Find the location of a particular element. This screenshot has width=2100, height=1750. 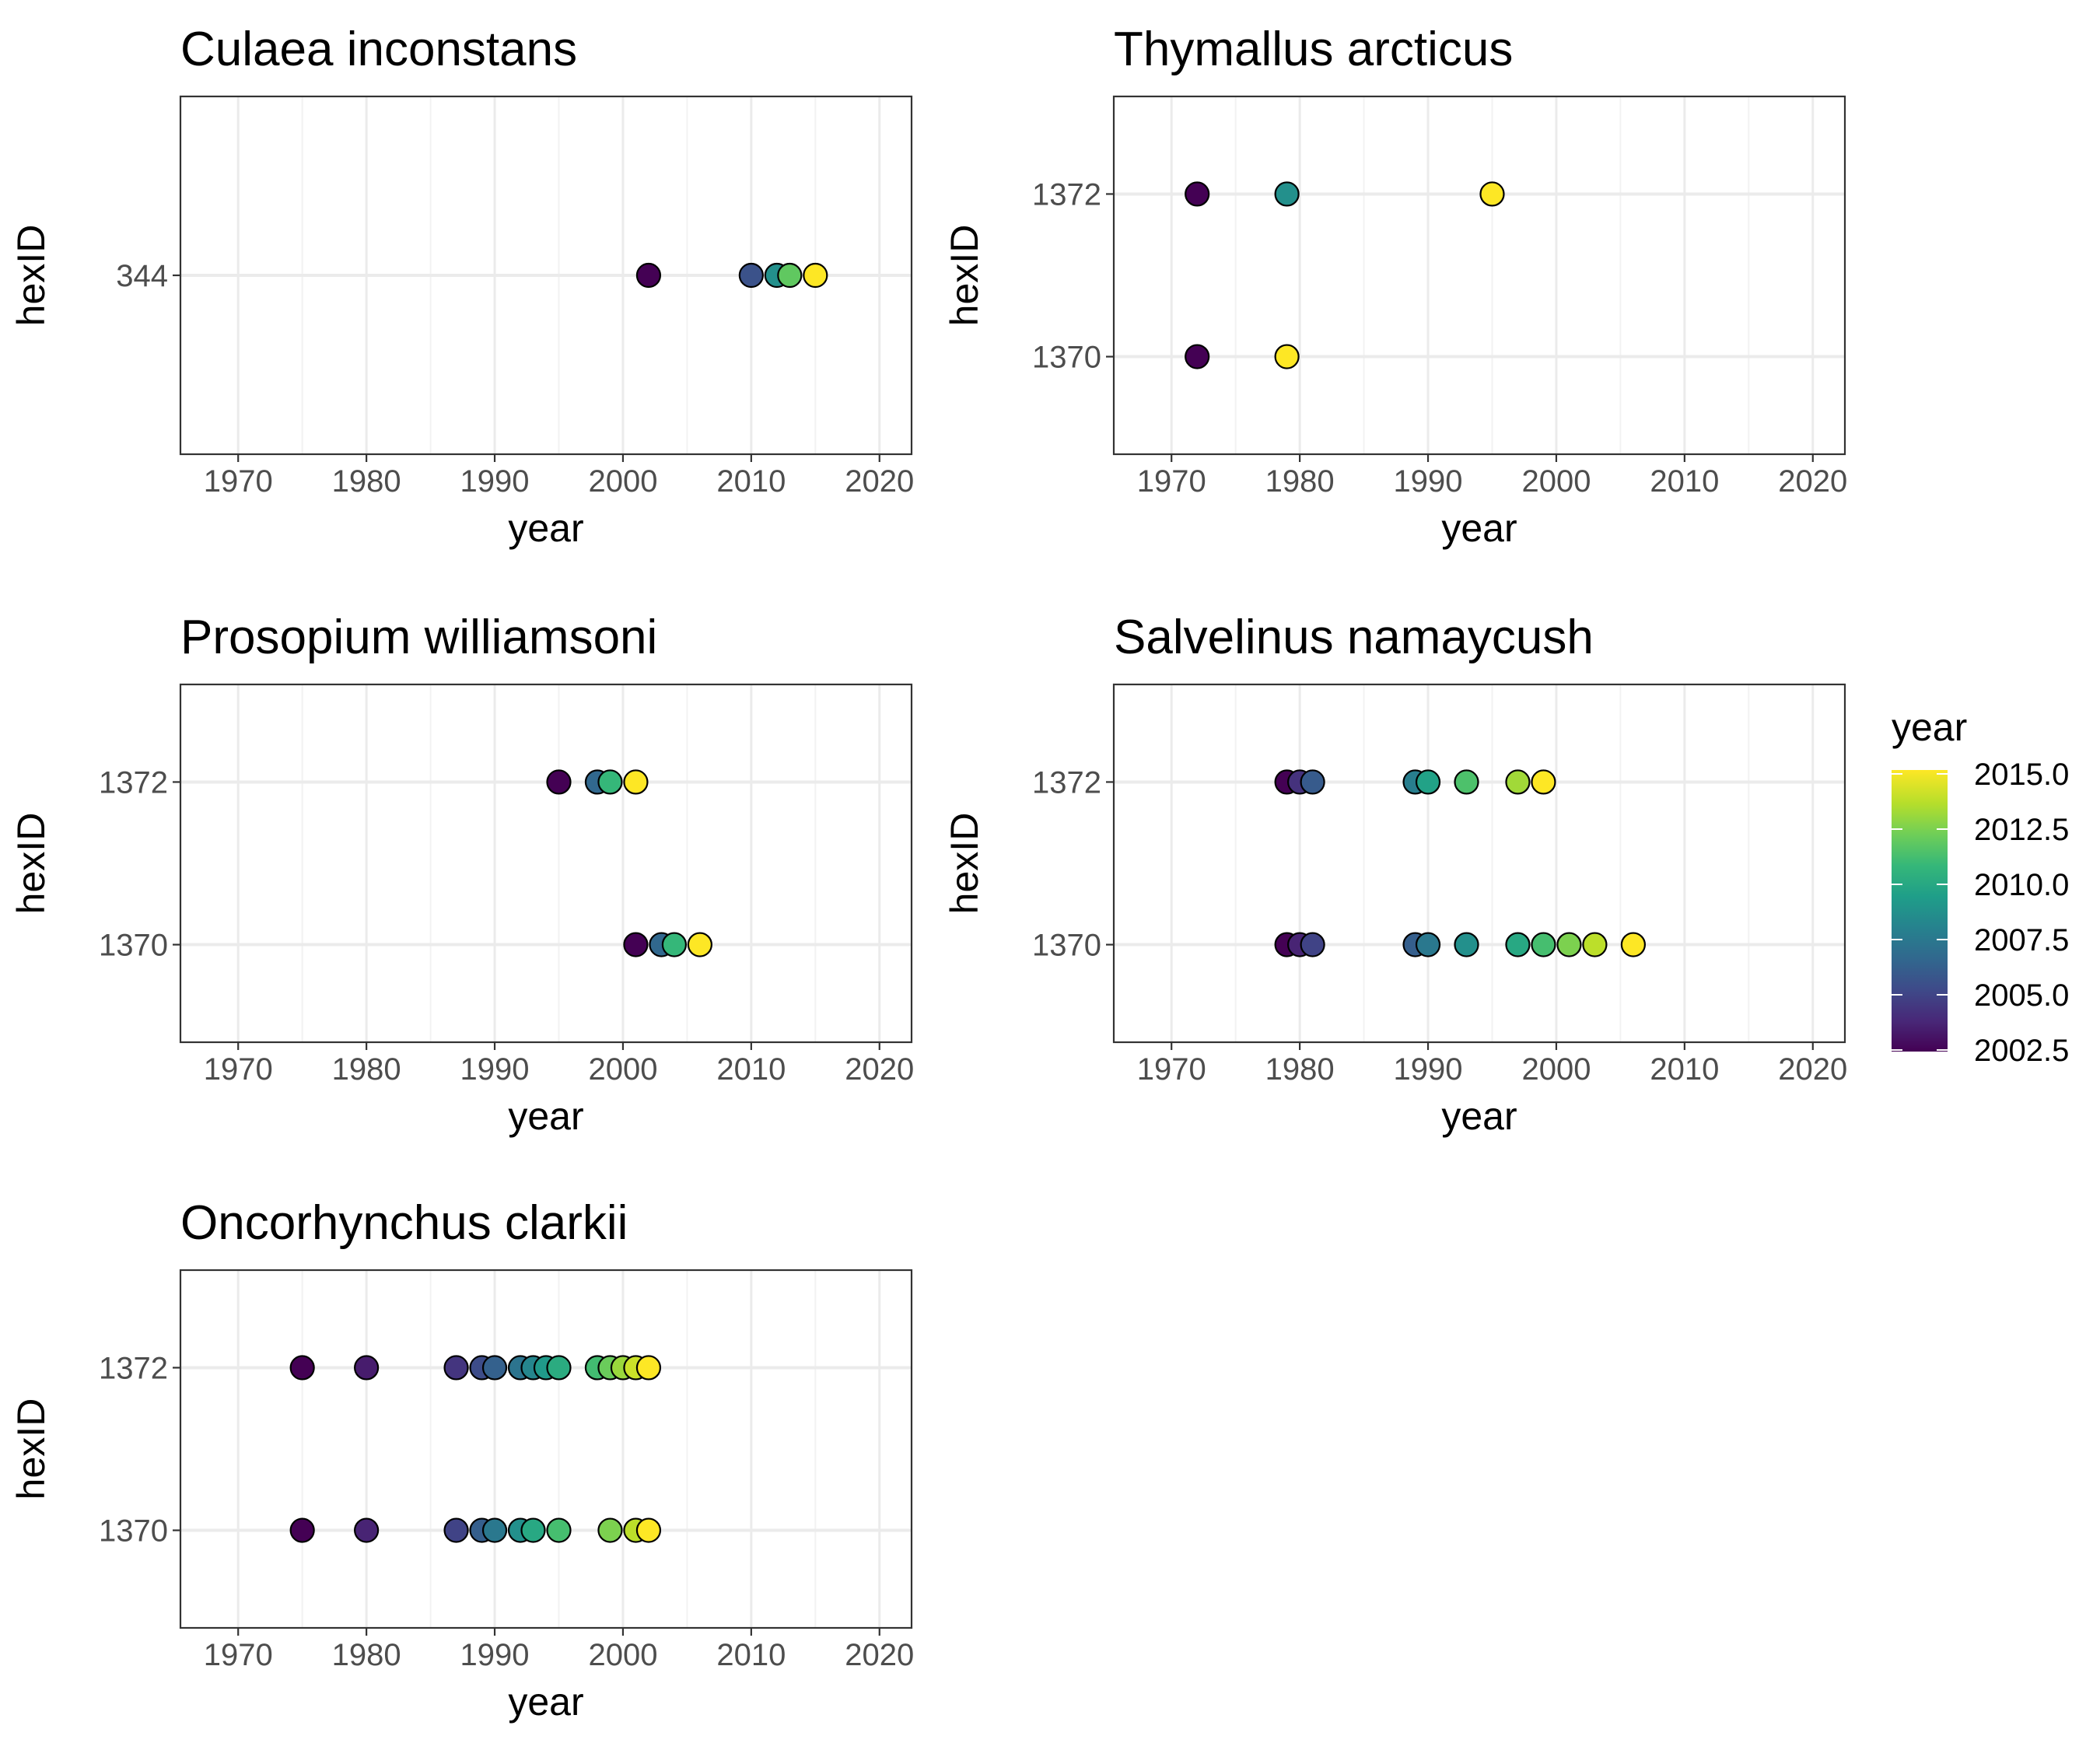

legend-label: 2012.5 is located at coordinates (2022, 830).